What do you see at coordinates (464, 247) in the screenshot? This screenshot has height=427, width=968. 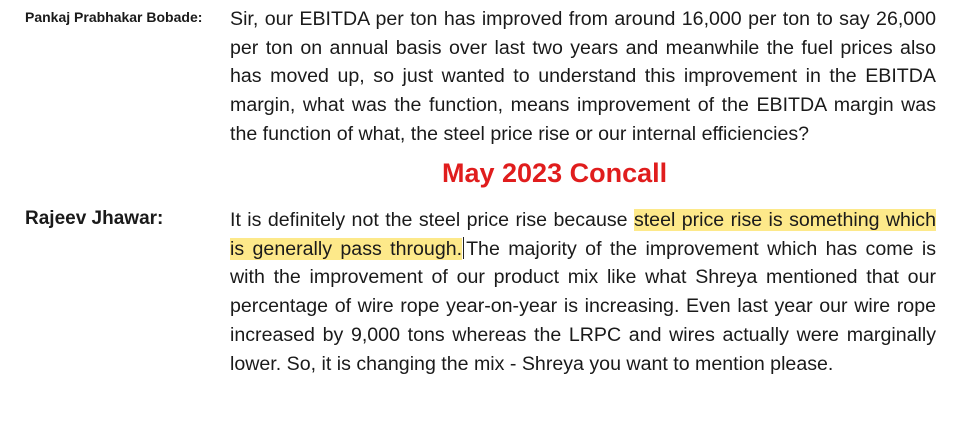 I see `text-cursor` at bounding box center [464, 247].